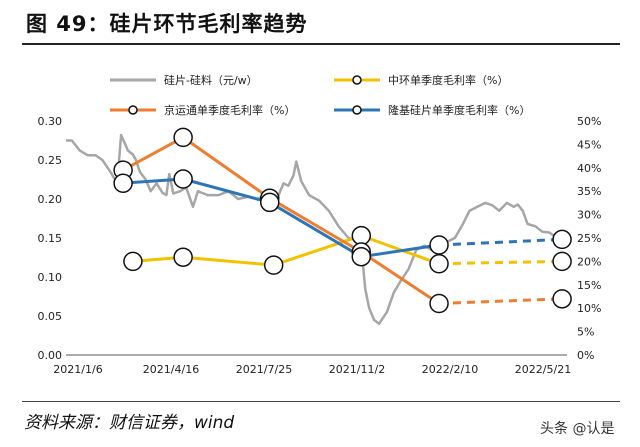  I want to click on right-axis-tick-label: 45%, so click(589, 144).